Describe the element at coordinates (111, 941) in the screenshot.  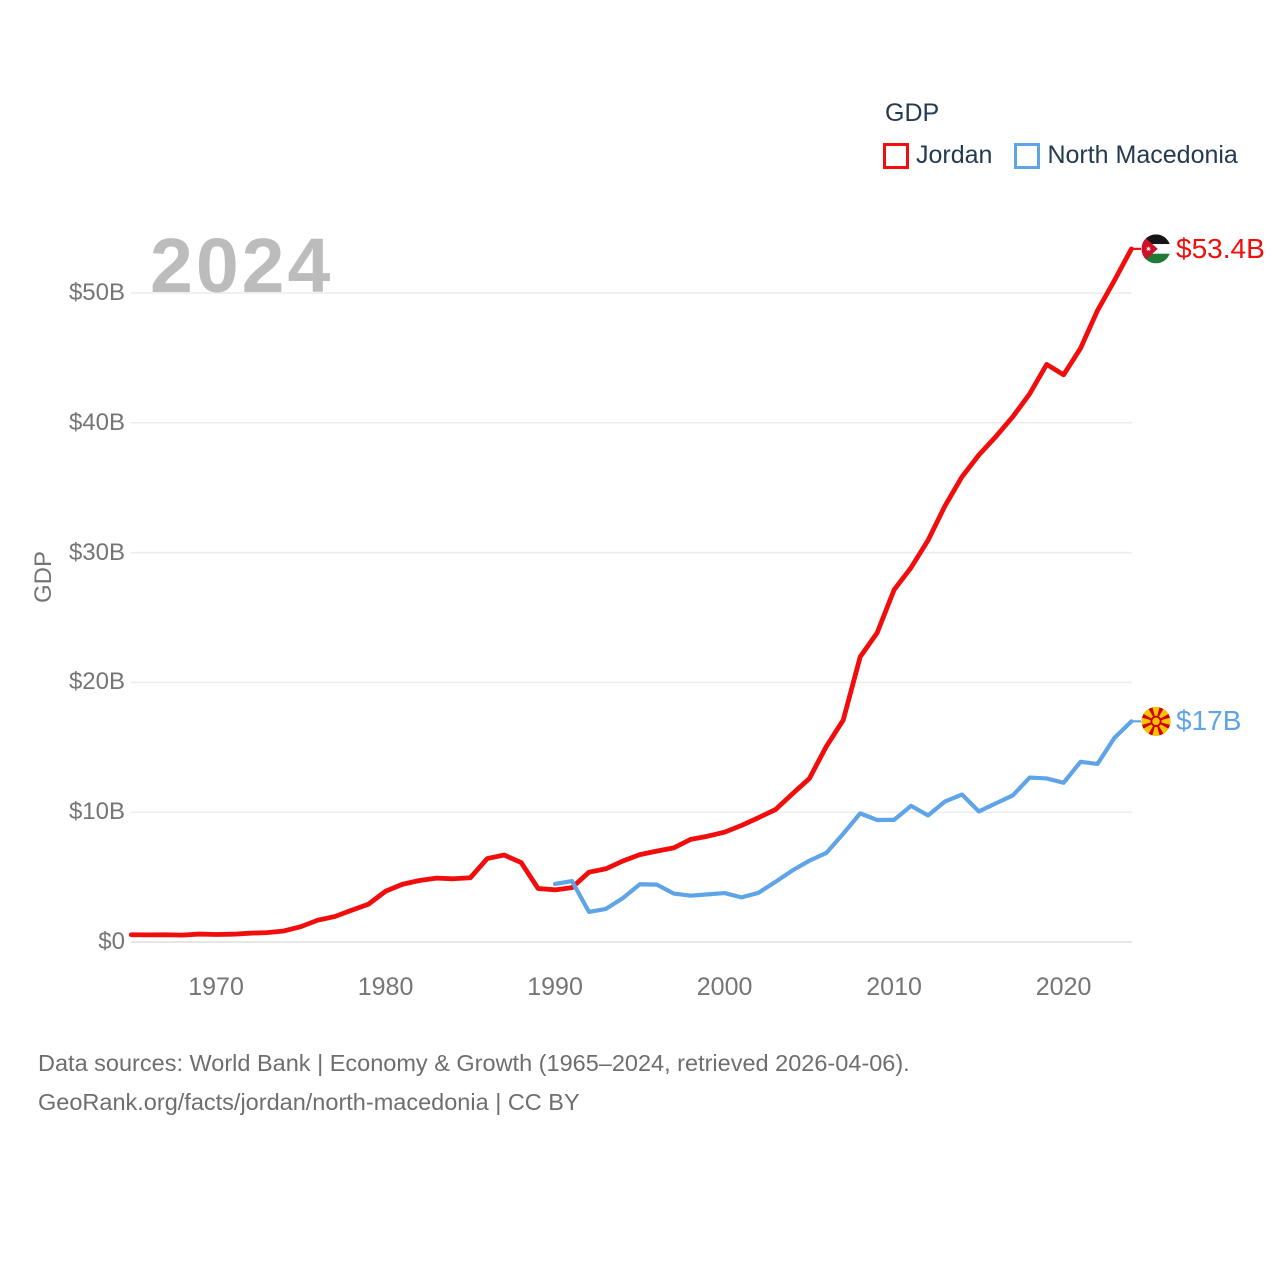
I see `y-tick-label: $0` at that location.